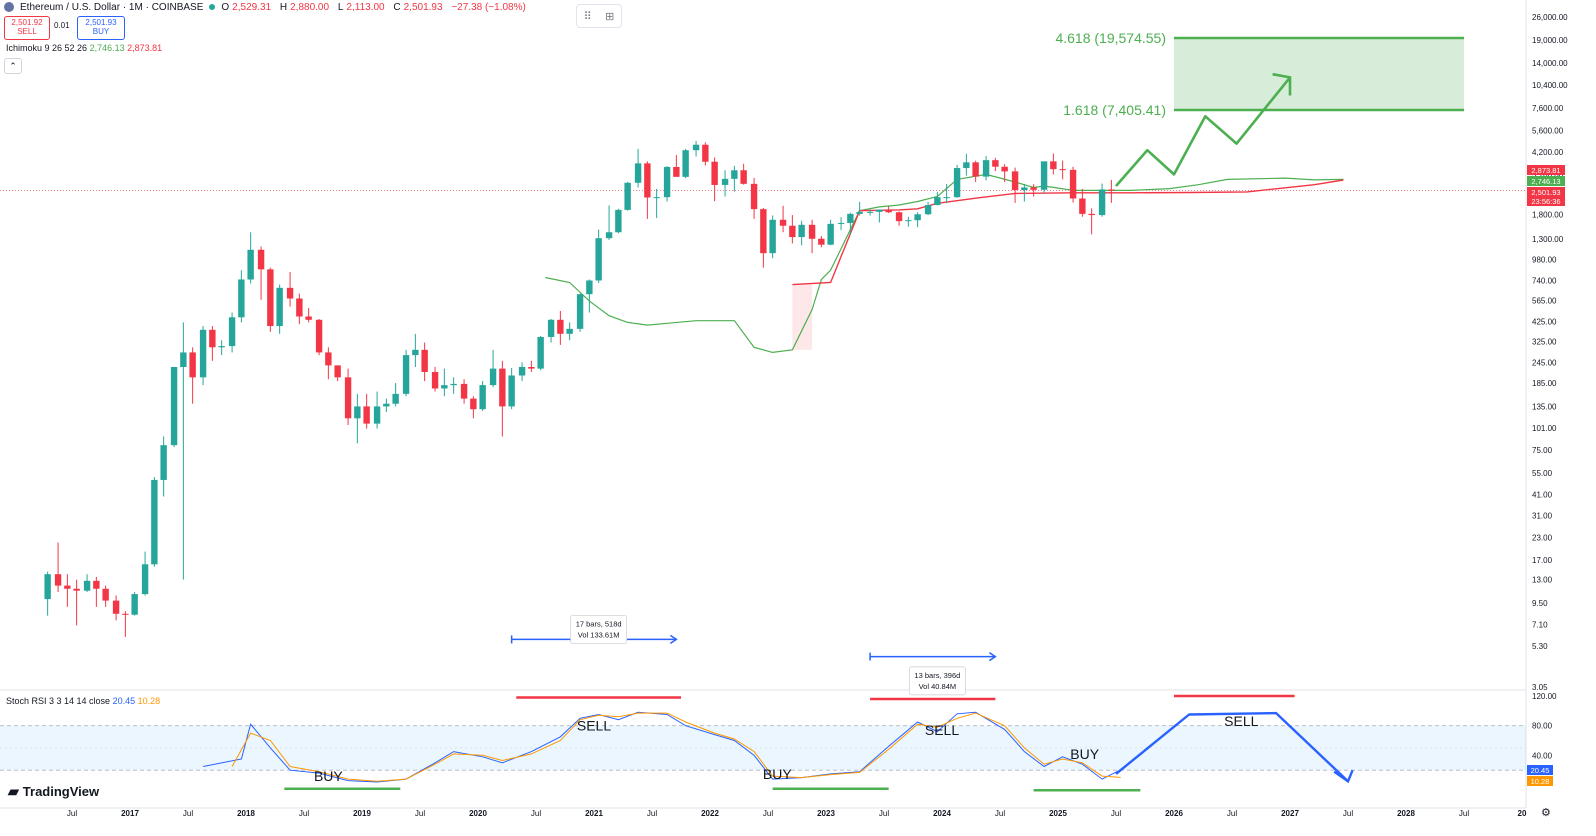 This screenshot has width=1596, height=836. What do you see at coordinates (933, 673) in the screenshot?
I see `date-range-measure: 13 bars, 396d Vol 40.84M` at bounding box center [933, 673].